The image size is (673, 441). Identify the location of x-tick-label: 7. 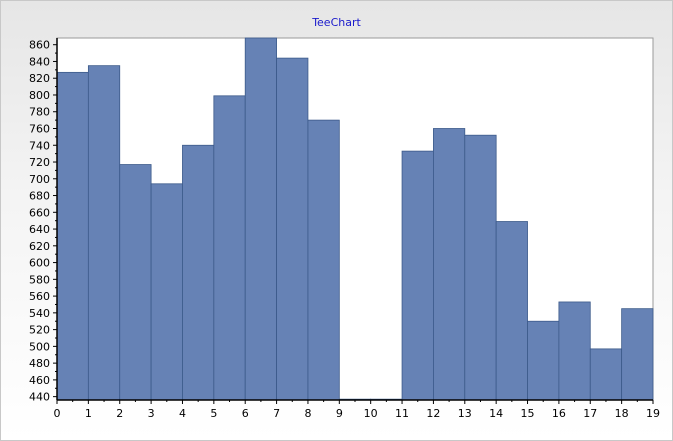
(276, 413).